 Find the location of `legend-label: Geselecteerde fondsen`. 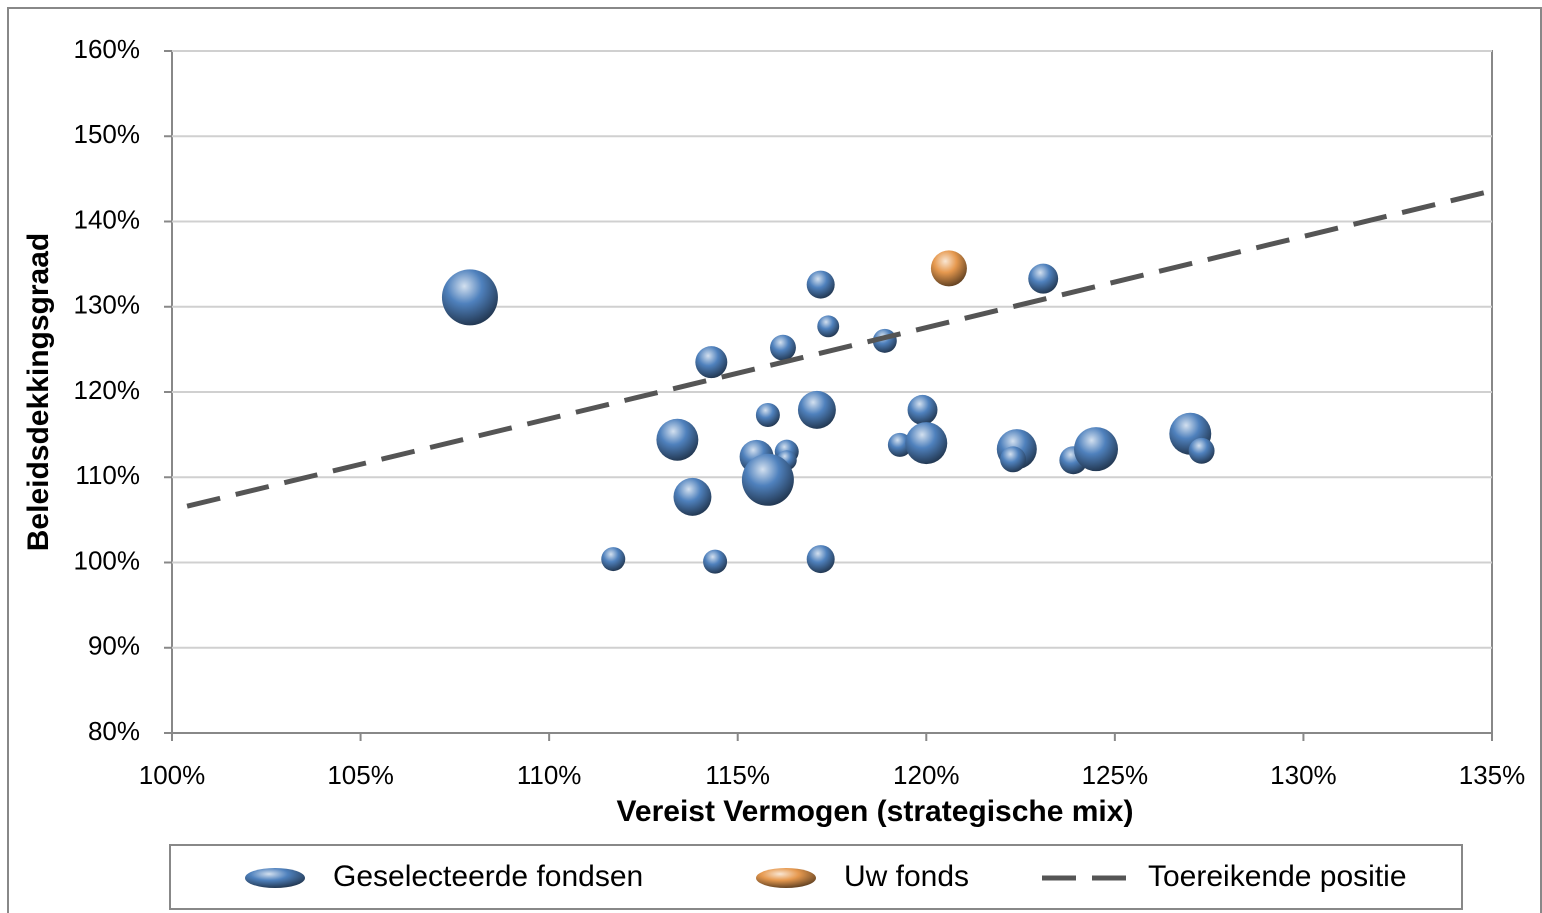

legend-label: Geselecteerde fondsen is located at coordinates (488, 876).